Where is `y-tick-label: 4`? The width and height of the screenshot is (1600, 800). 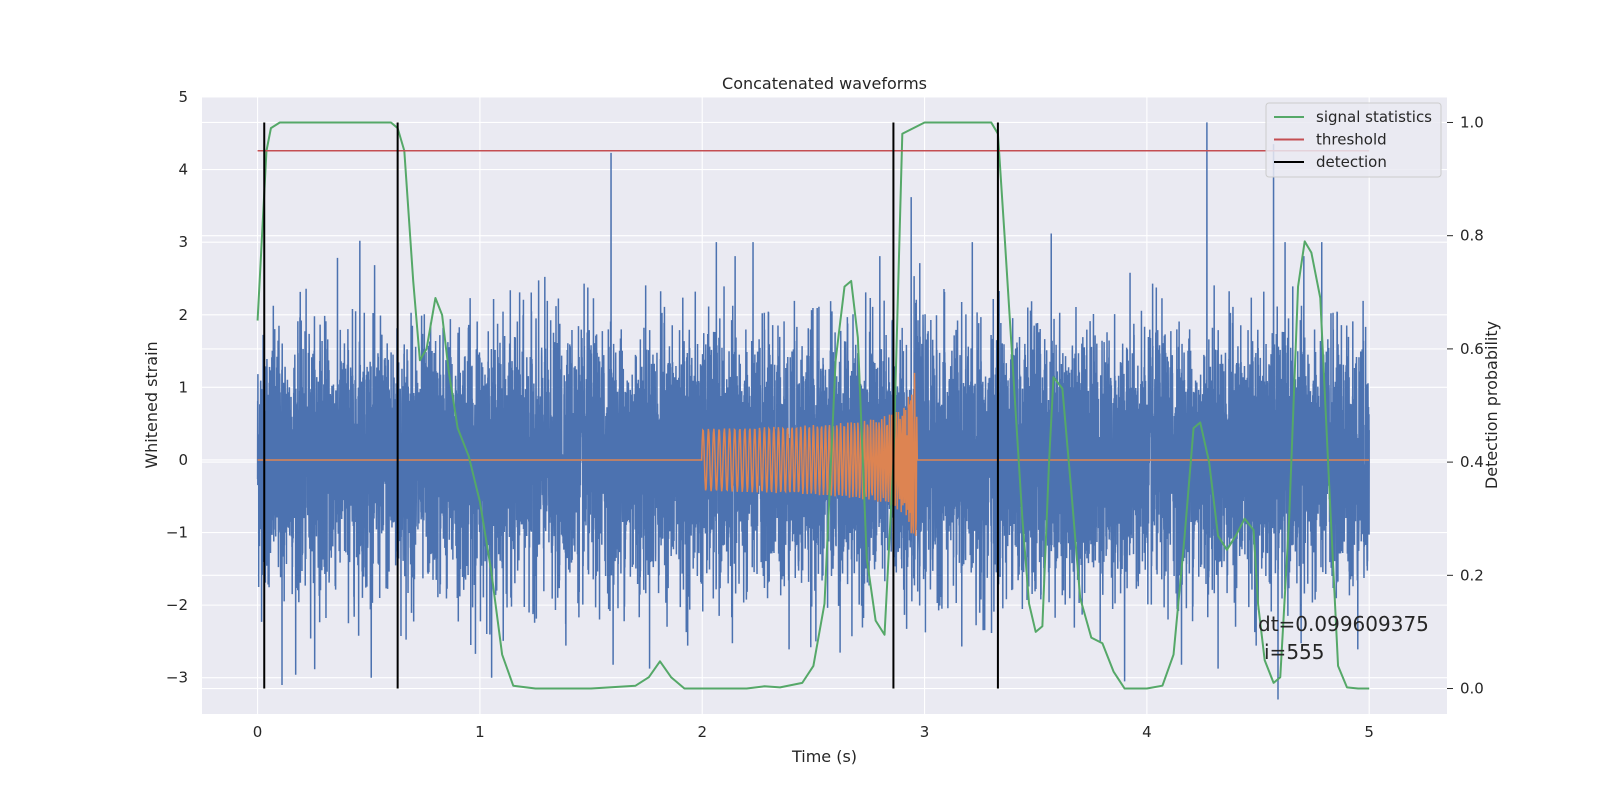
y-tick-label: 4 is located at coordinates (183, 170).